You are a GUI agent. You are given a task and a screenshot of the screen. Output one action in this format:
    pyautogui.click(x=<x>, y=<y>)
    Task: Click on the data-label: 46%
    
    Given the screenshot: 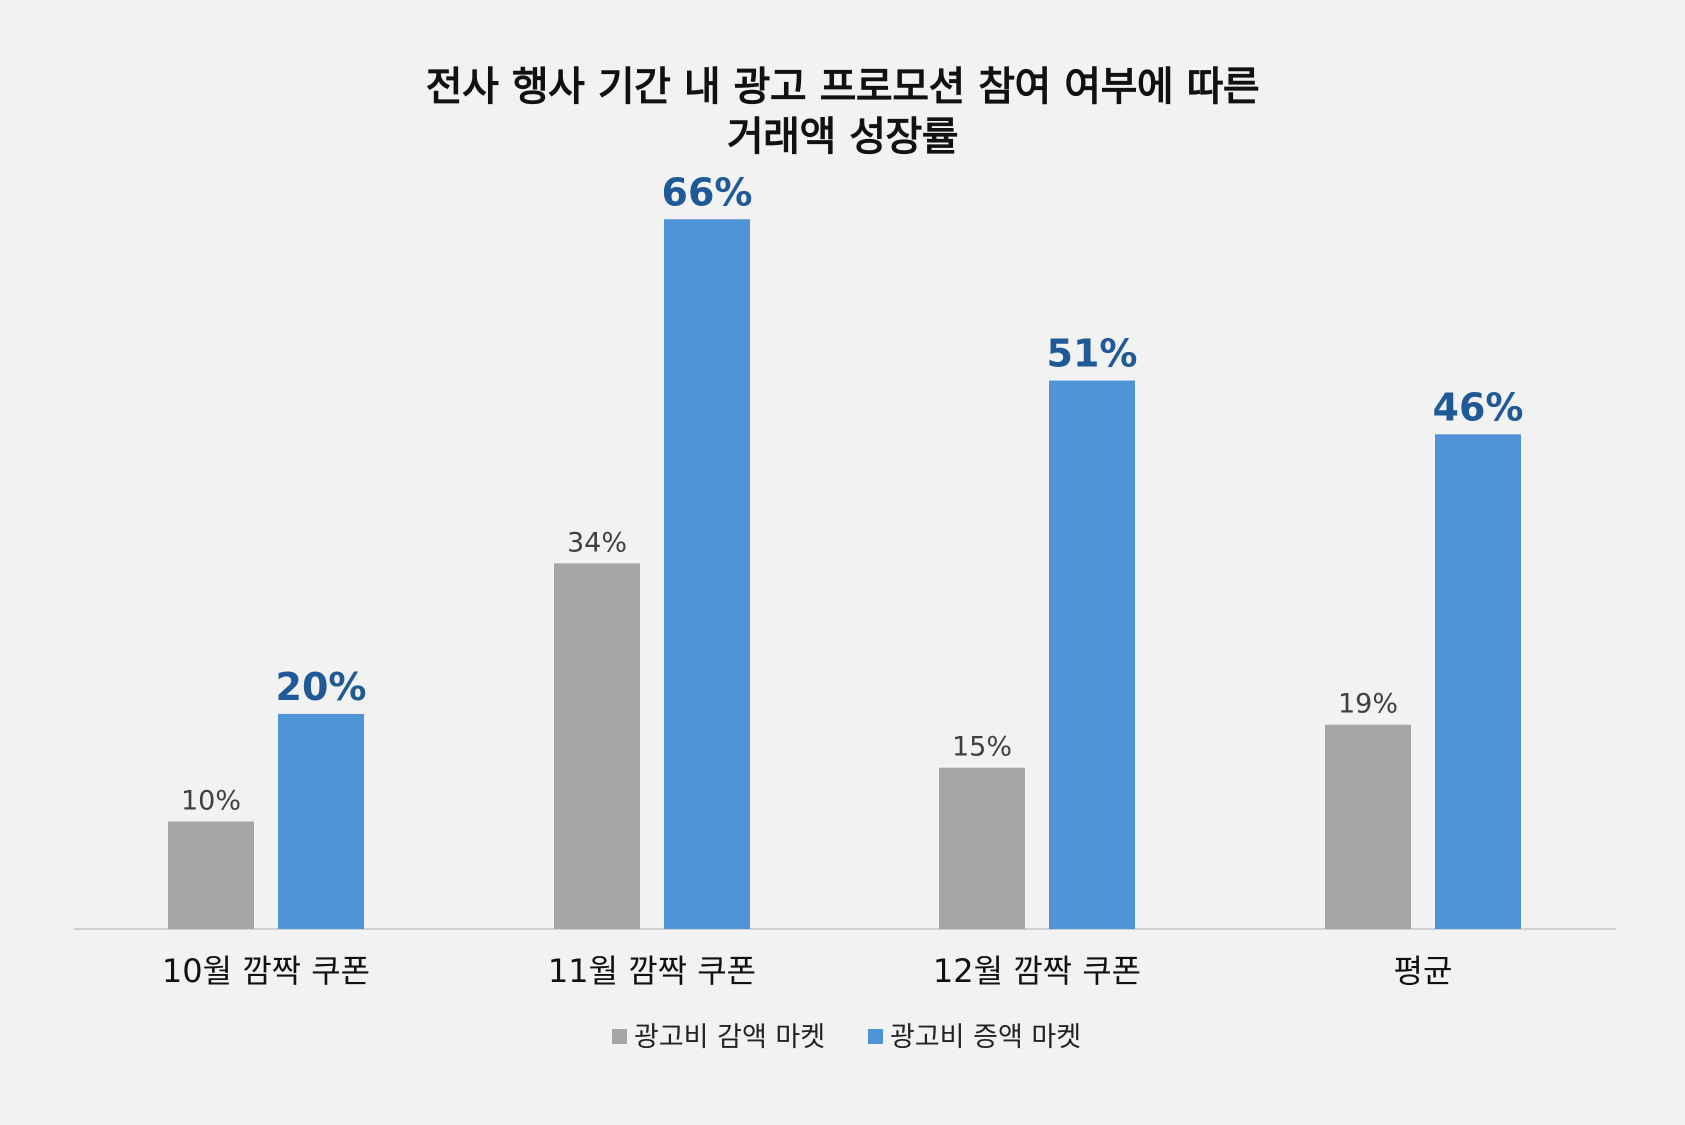 What is the action you would take?
    pyautogui.click(x=1478, y=407)
    